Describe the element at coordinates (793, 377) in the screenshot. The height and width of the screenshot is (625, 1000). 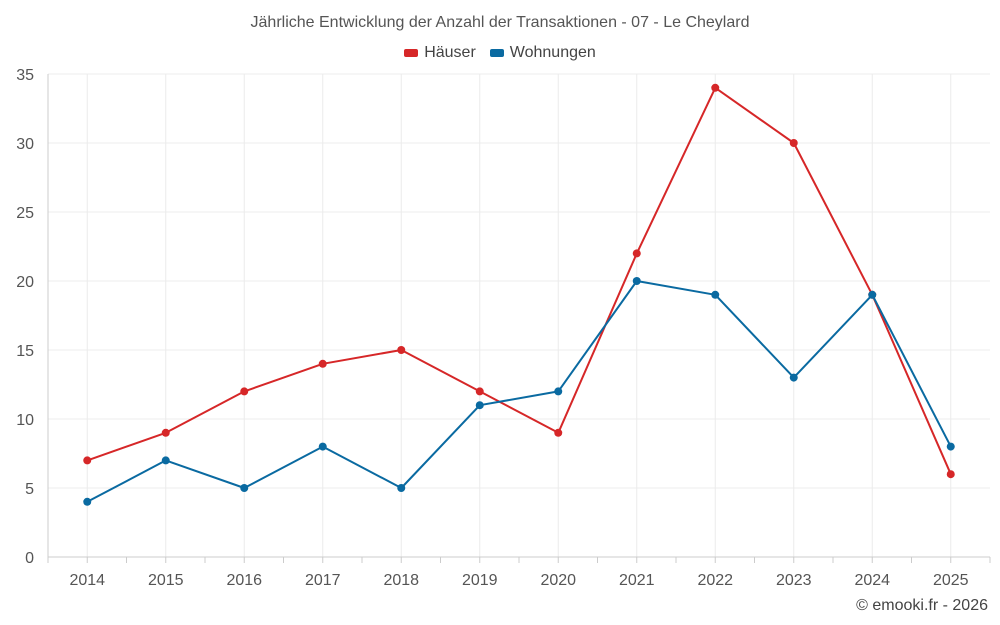
I see `data-point-s1-2023` at that location.